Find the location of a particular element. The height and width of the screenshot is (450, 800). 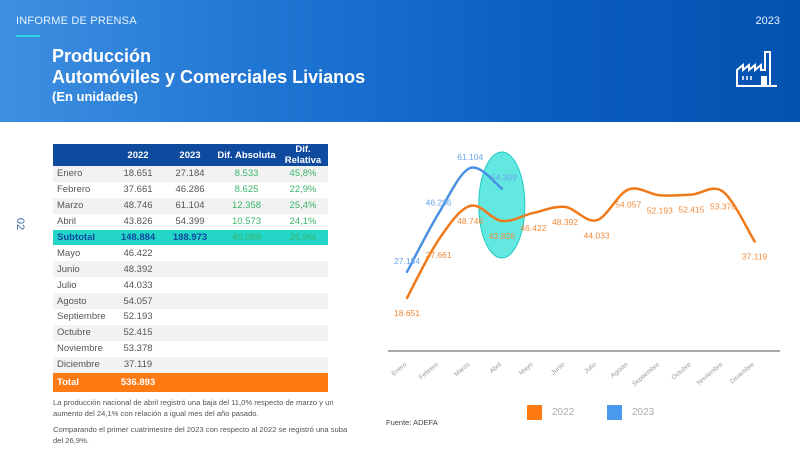

table-row: Subtotal 148.884 188.973 40.089 26,9% is located at coordinates (190, 237).